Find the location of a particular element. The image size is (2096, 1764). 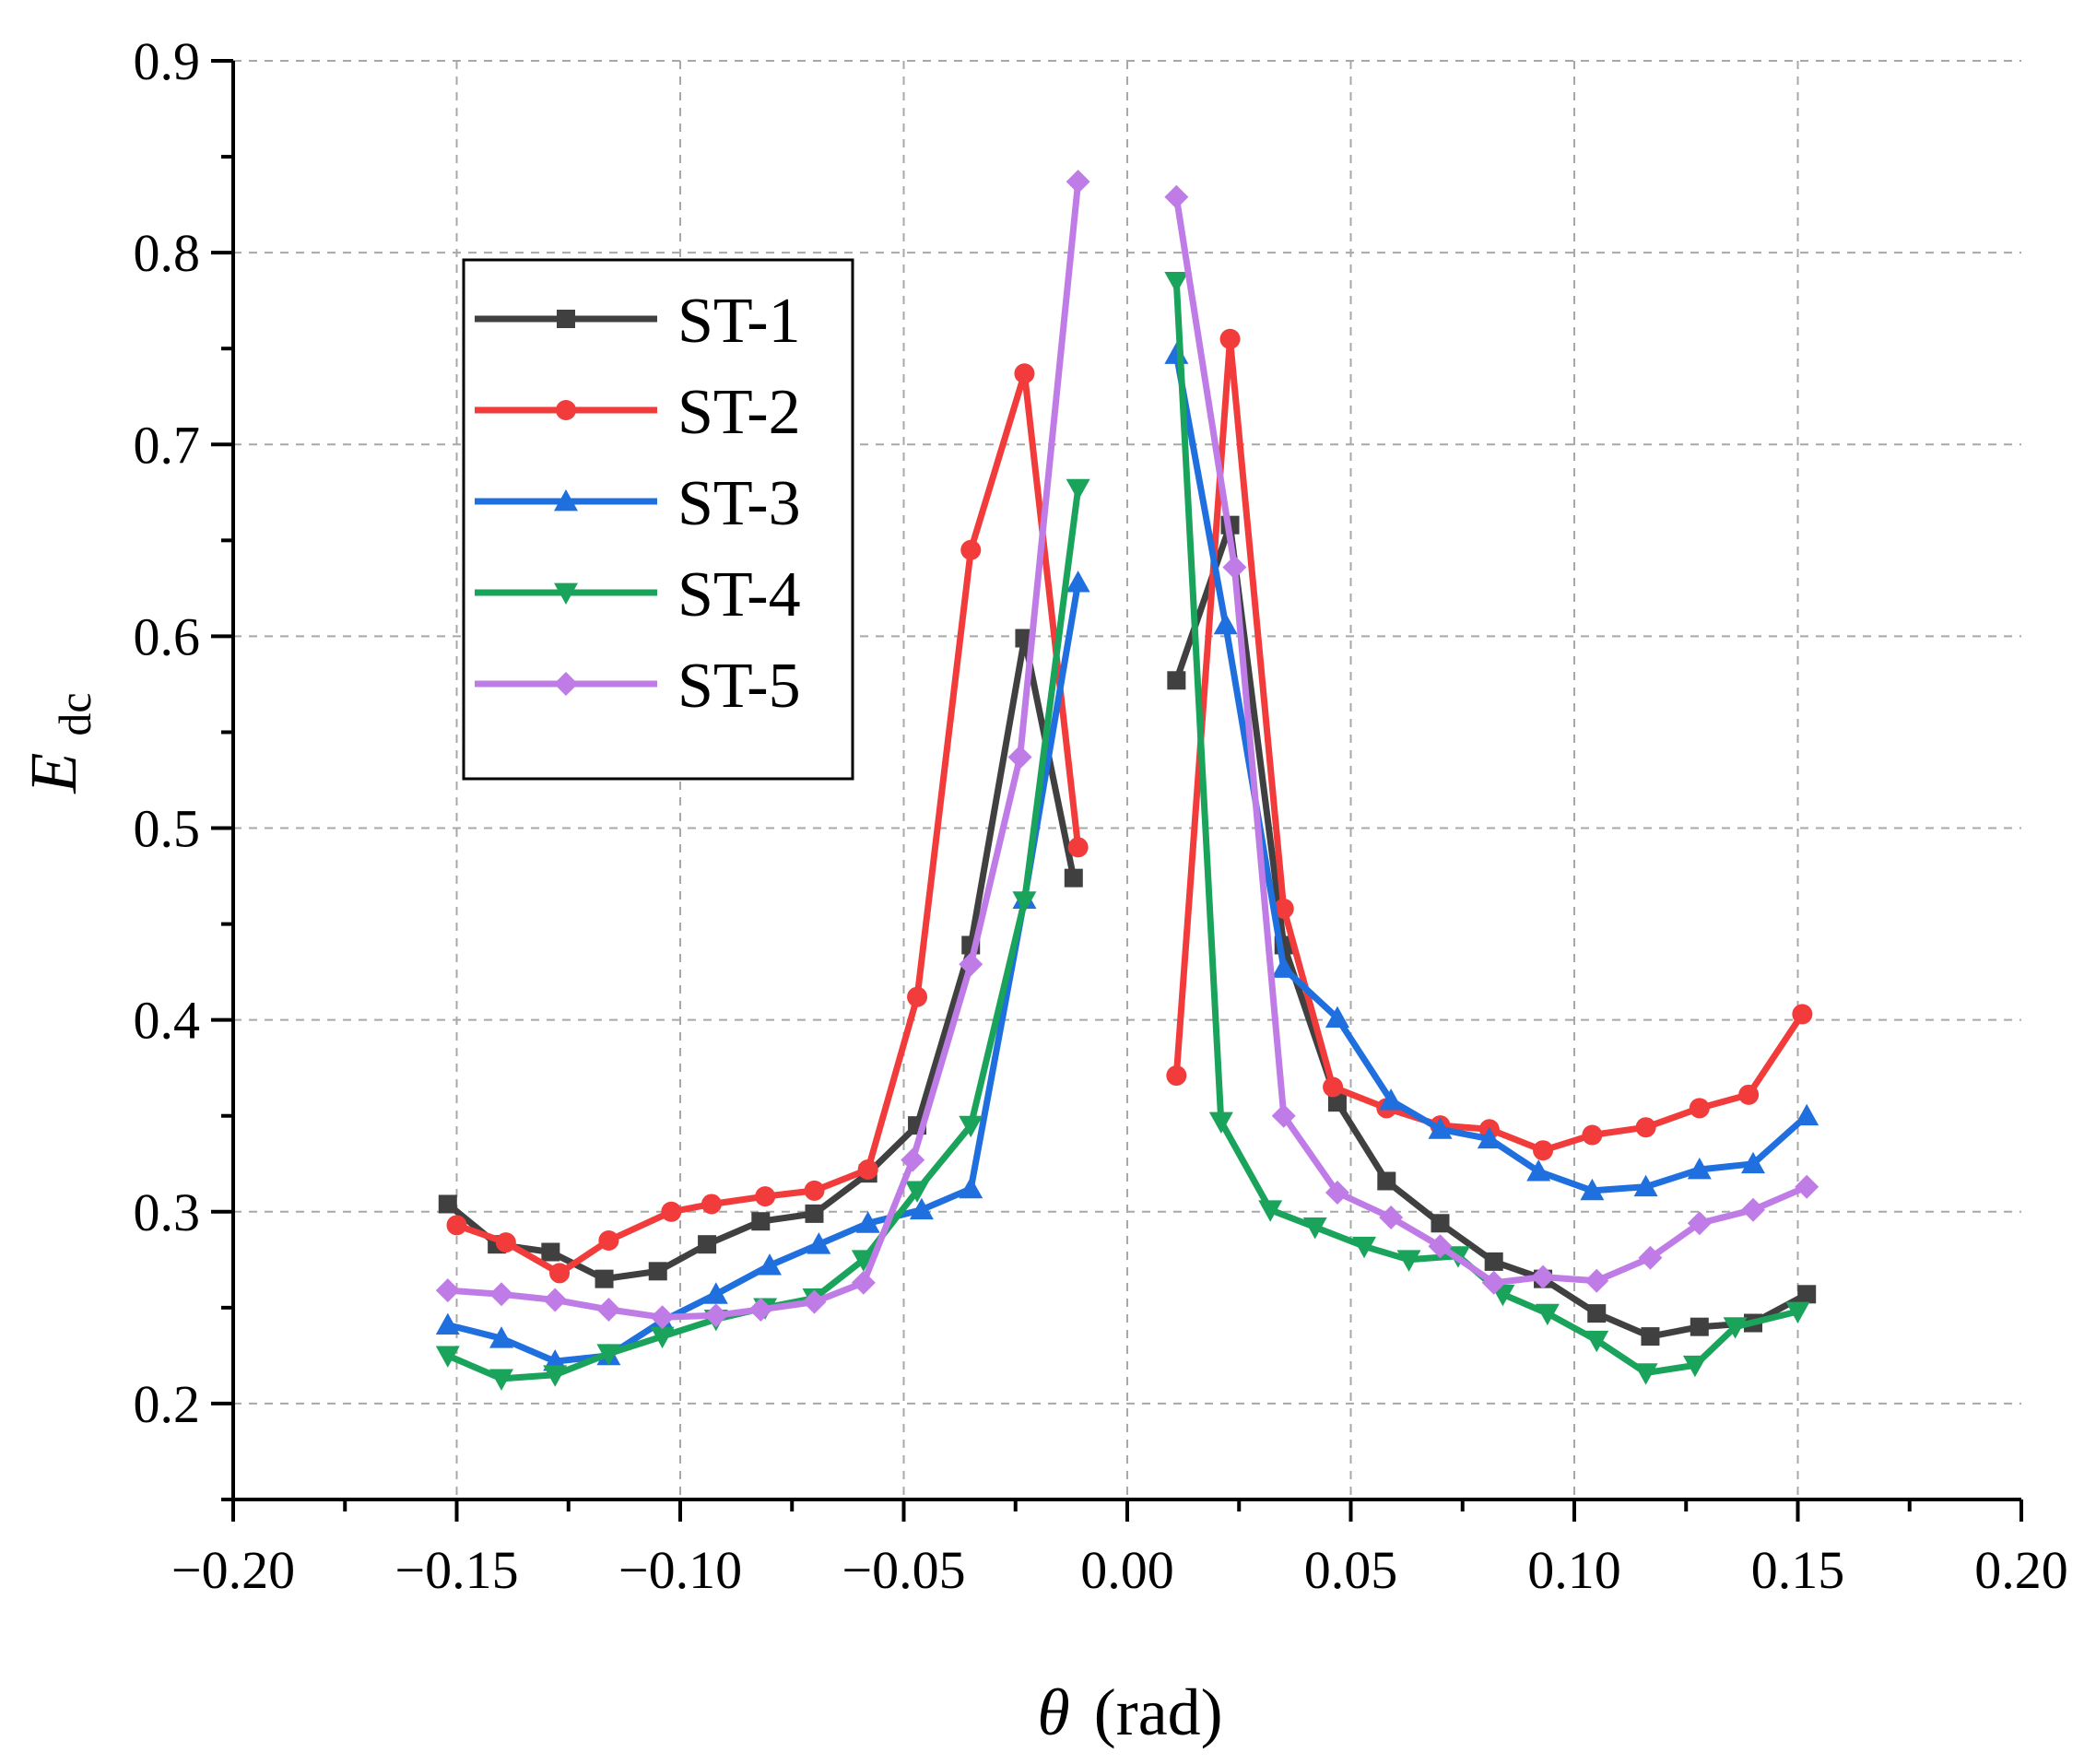

legend: ST-1 ST-2 ST-3 ST-4 ST-5 is located at coordinates (658, 519).